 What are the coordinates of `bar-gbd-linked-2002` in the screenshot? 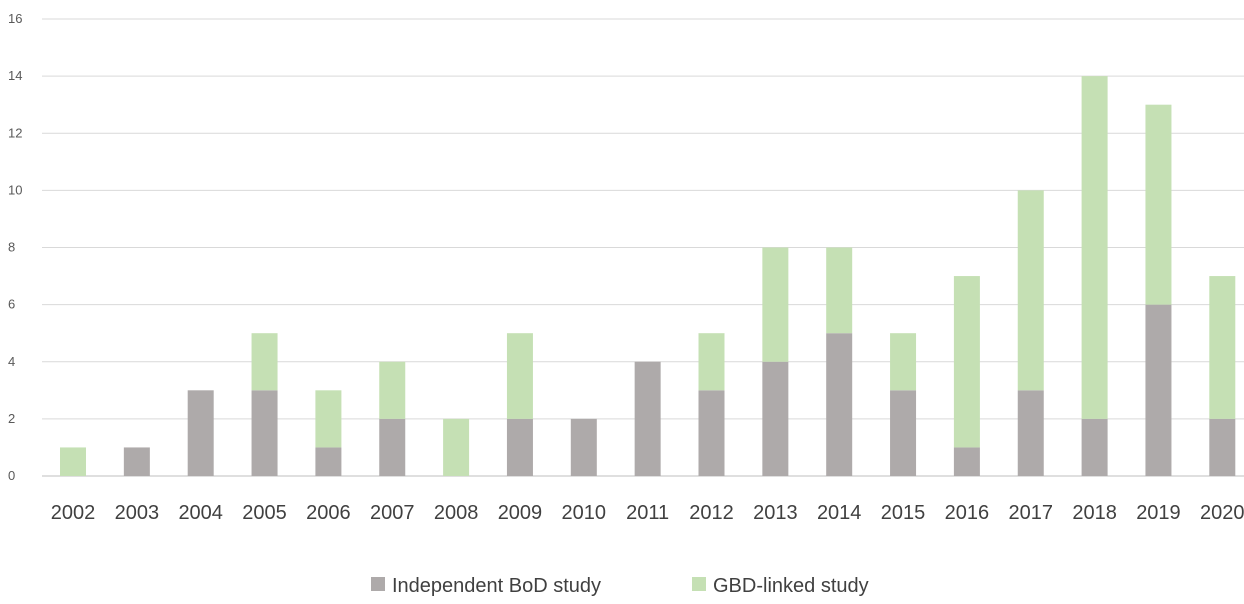 It's located at (73, 461).